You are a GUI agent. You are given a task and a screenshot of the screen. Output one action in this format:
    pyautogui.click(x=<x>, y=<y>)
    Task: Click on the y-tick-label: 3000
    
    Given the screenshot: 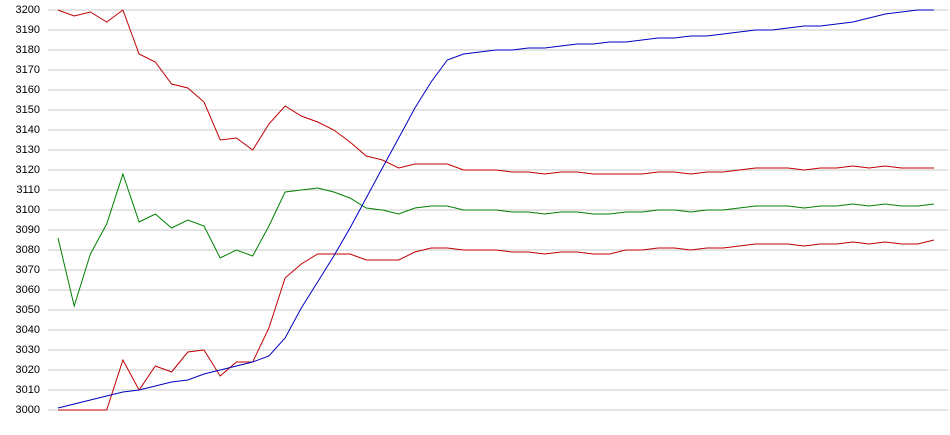 What is the action you would take?
    pyautogui.click(x=28, y=410)
    